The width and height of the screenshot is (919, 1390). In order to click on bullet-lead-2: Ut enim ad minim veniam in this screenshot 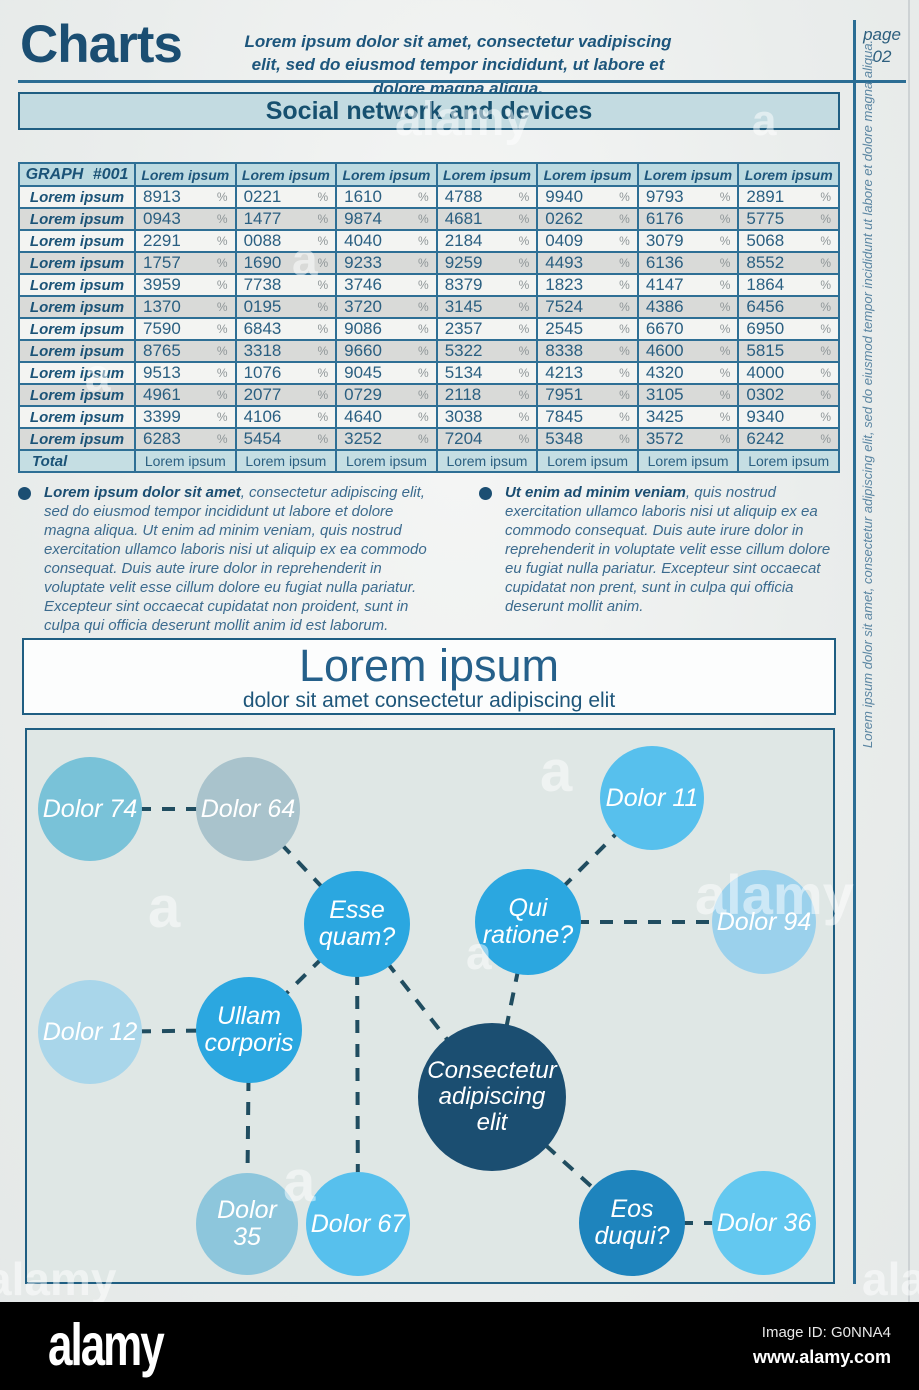, I will do `click(595, 492)`.